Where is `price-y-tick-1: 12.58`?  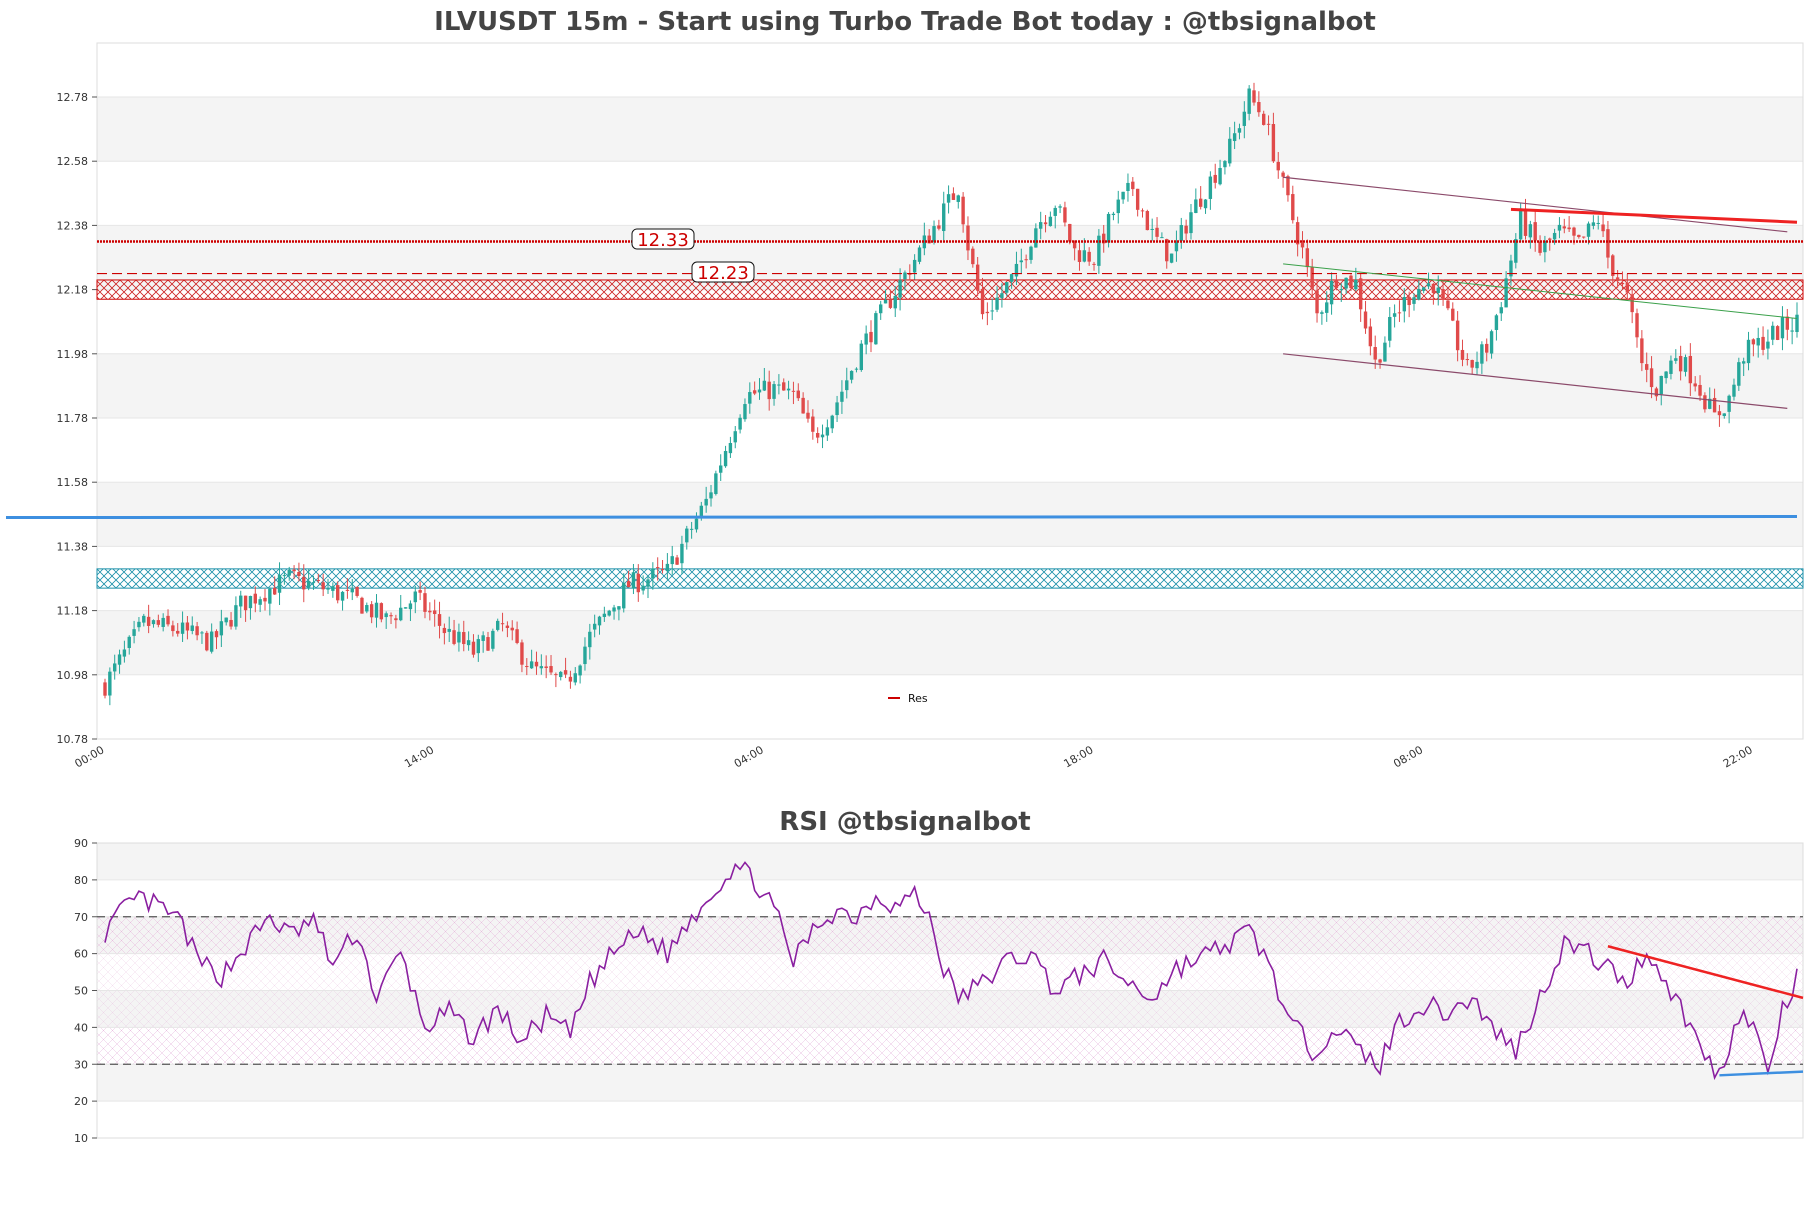
price-y-tick-1: 12.58 is located at coordinates (73, 161).